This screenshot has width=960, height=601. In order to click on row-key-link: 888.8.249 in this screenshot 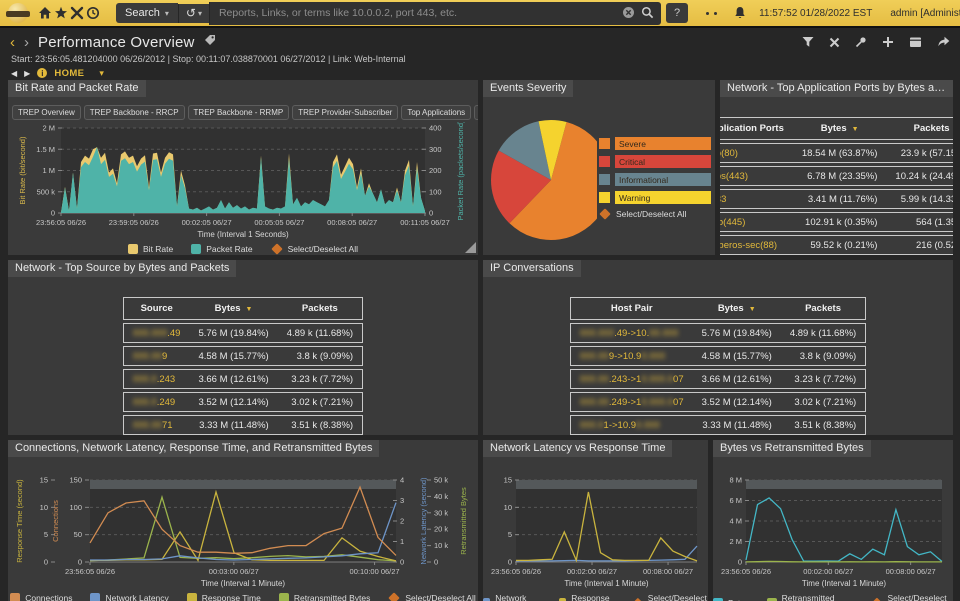, I will do `click(156, 402)`.